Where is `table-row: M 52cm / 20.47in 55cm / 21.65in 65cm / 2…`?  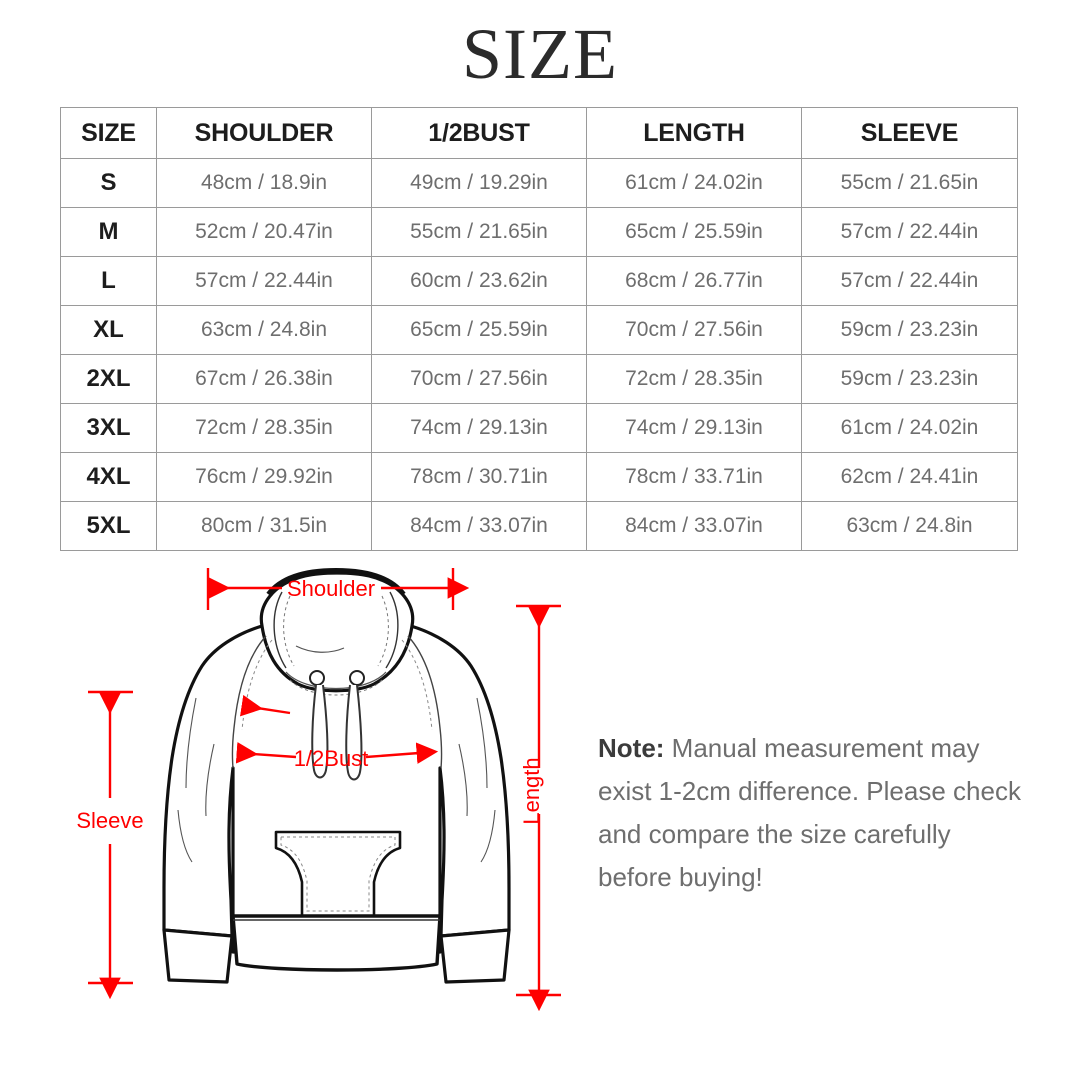
table-row: M 52cm / 20.47in 55cm / 21.65in 65cm / 2… is located at coordinates (539, 232).